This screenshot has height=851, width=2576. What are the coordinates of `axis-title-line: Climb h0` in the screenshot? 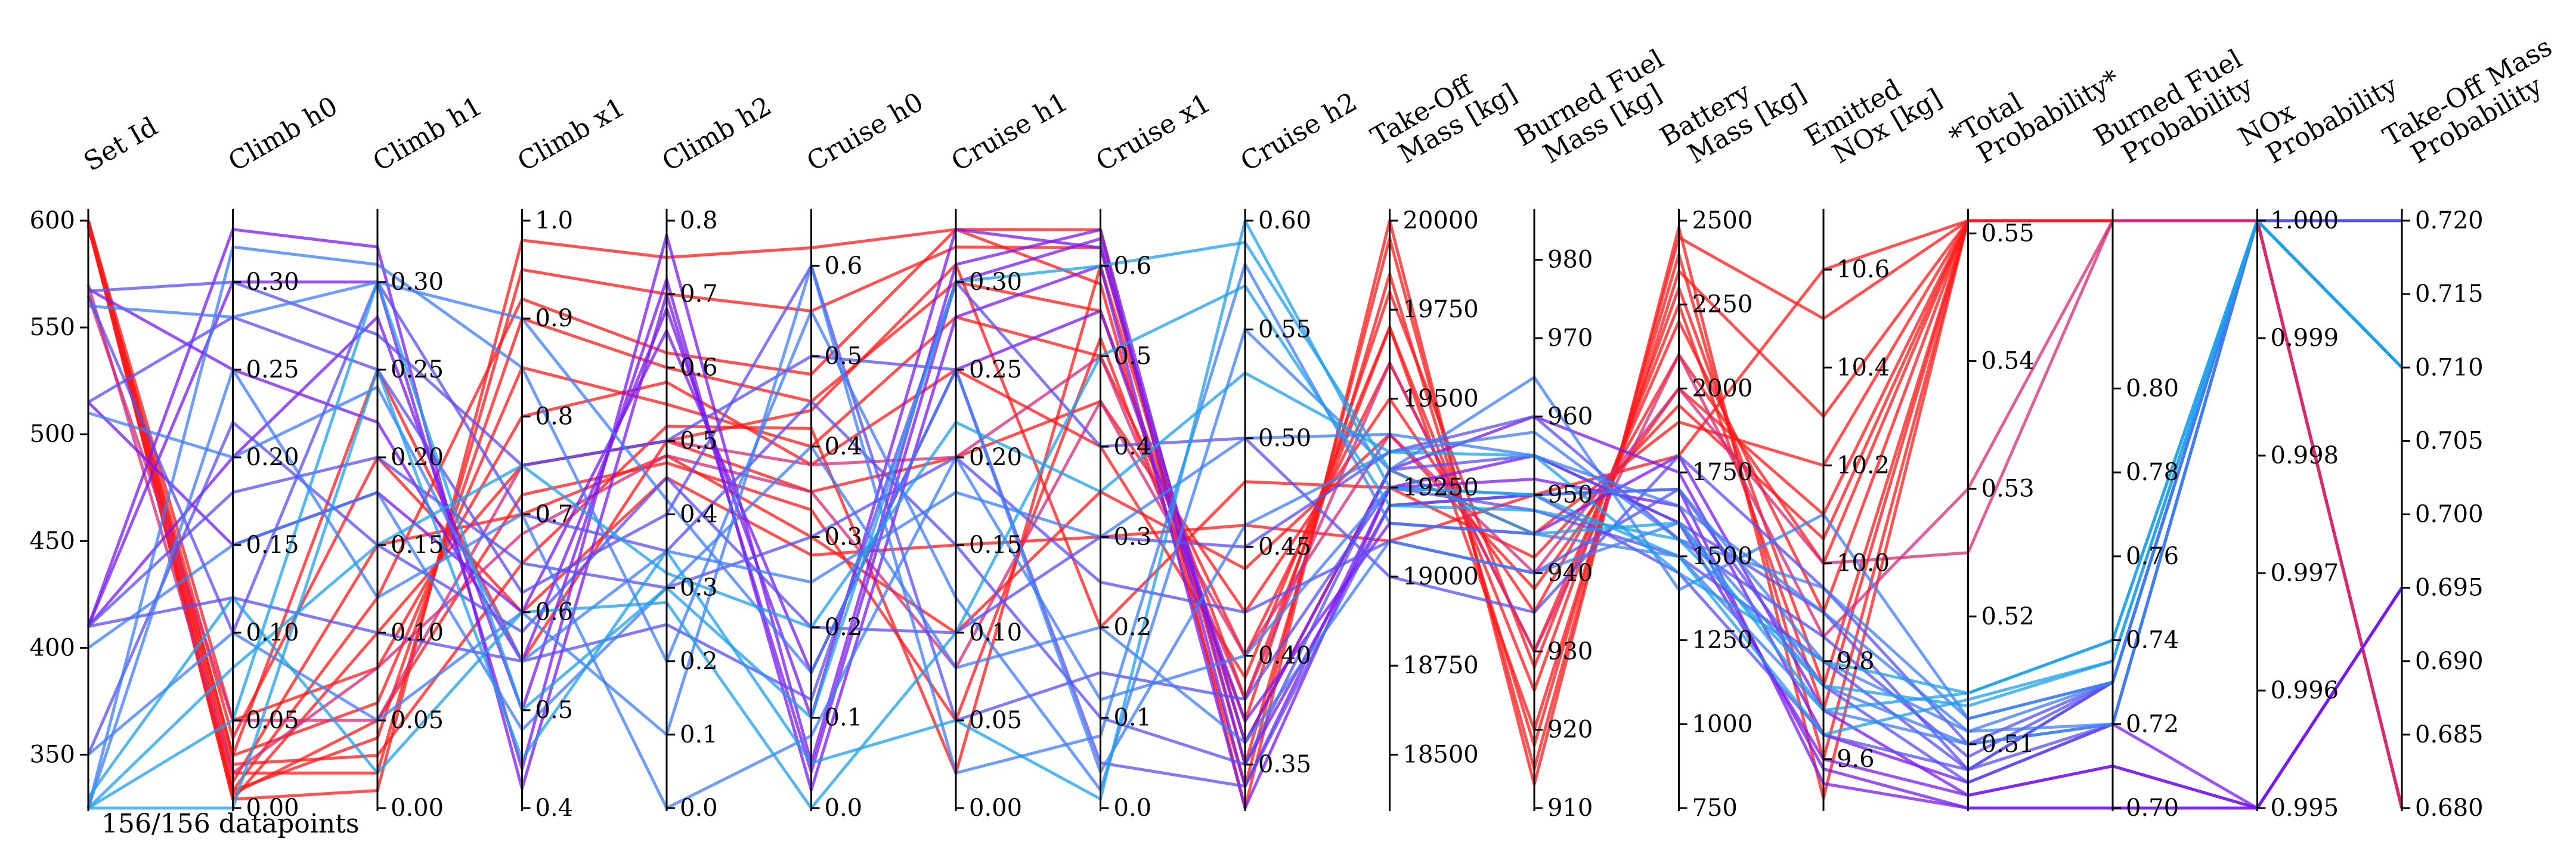 It's located at (284, 134).